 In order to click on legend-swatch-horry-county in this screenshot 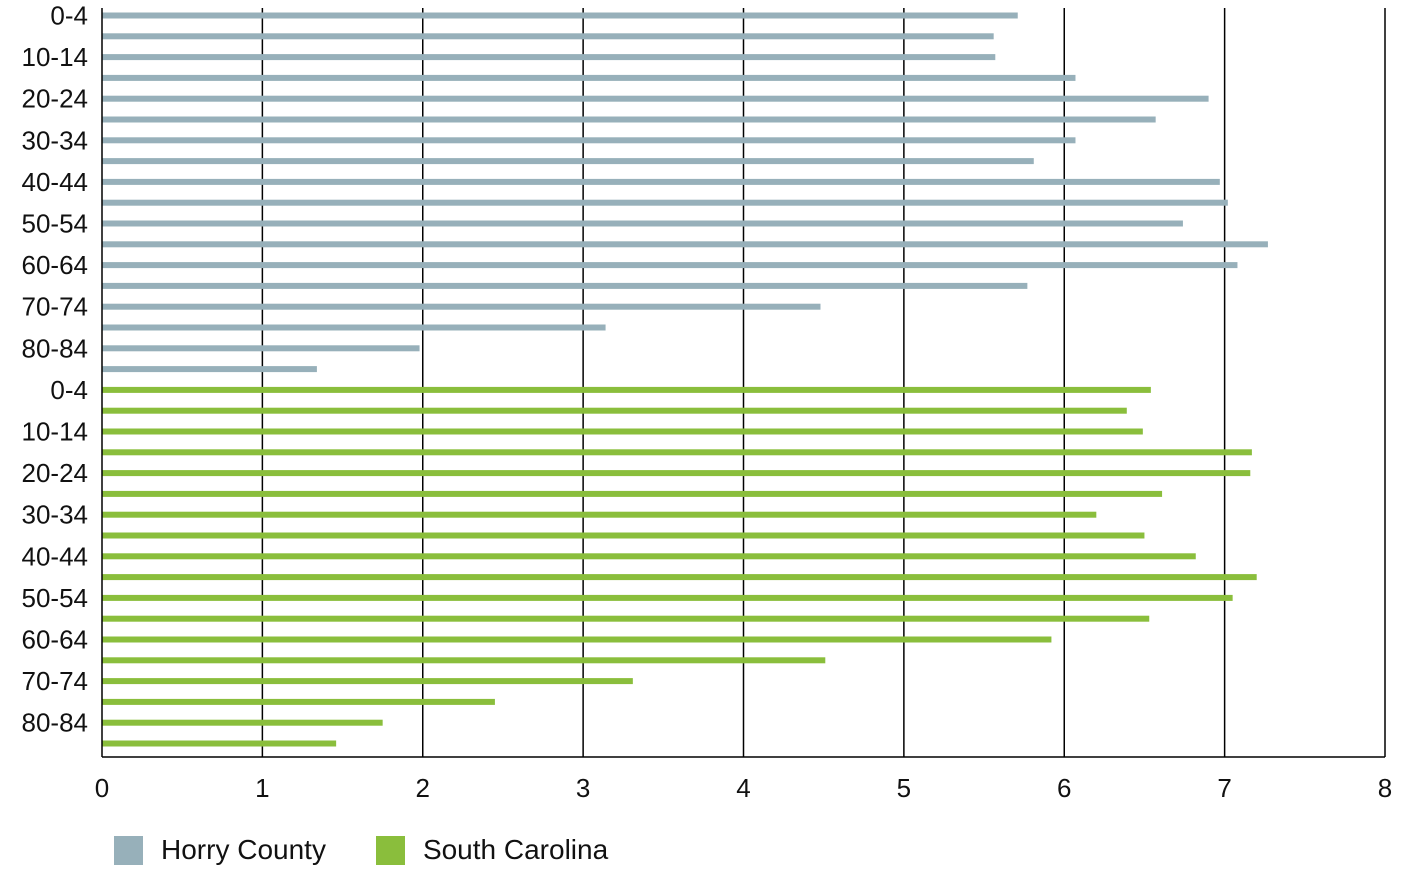, I will do `click(128, 850)`.